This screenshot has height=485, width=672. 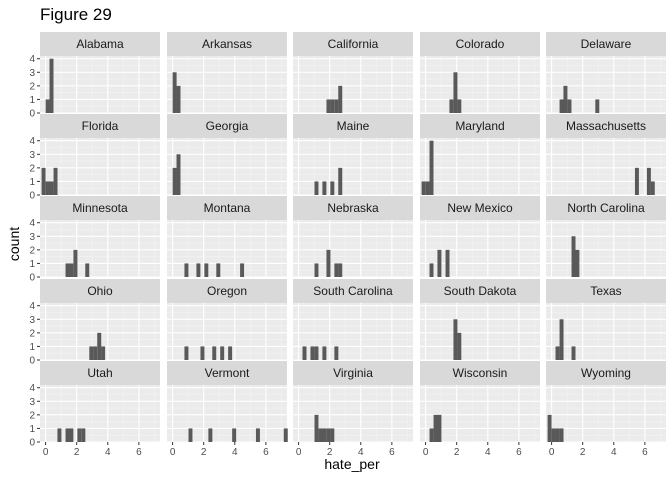 I want to click on facet-label: South Dakota, so click(x=480, y=291).